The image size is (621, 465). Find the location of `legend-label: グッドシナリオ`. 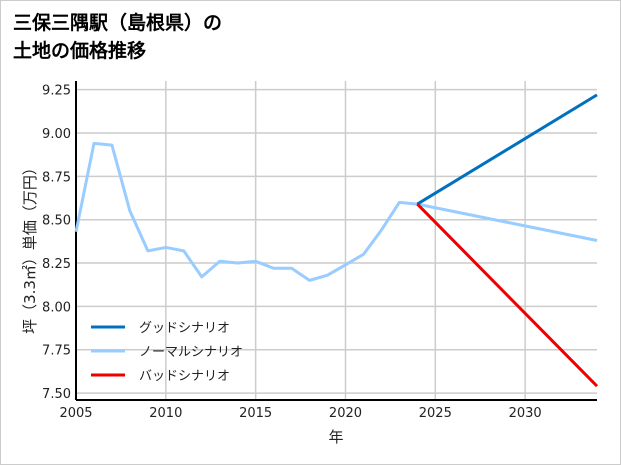

legend-label: グッドシナリオ is located at coordinates (184, 328).